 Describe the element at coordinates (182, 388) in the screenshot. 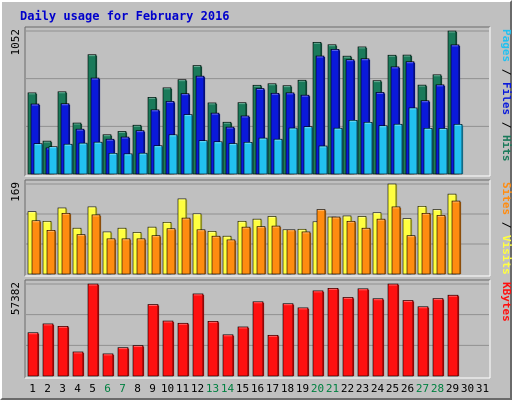

I see `x-tick-label: 11` at that location.